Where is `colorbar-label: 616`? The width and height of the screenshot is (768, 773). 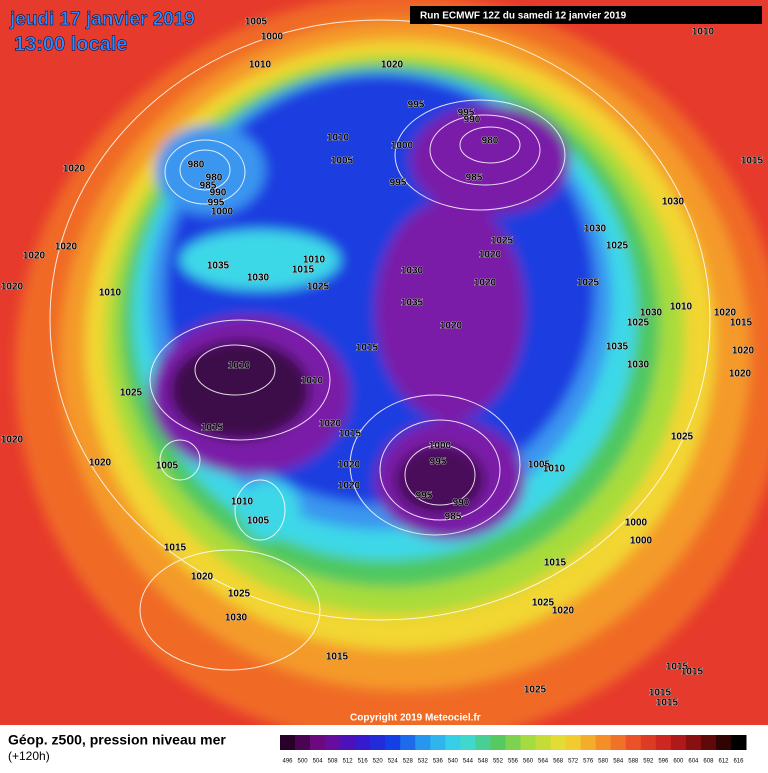
colorbar-label: 616 is located at coordinates (738, 762).